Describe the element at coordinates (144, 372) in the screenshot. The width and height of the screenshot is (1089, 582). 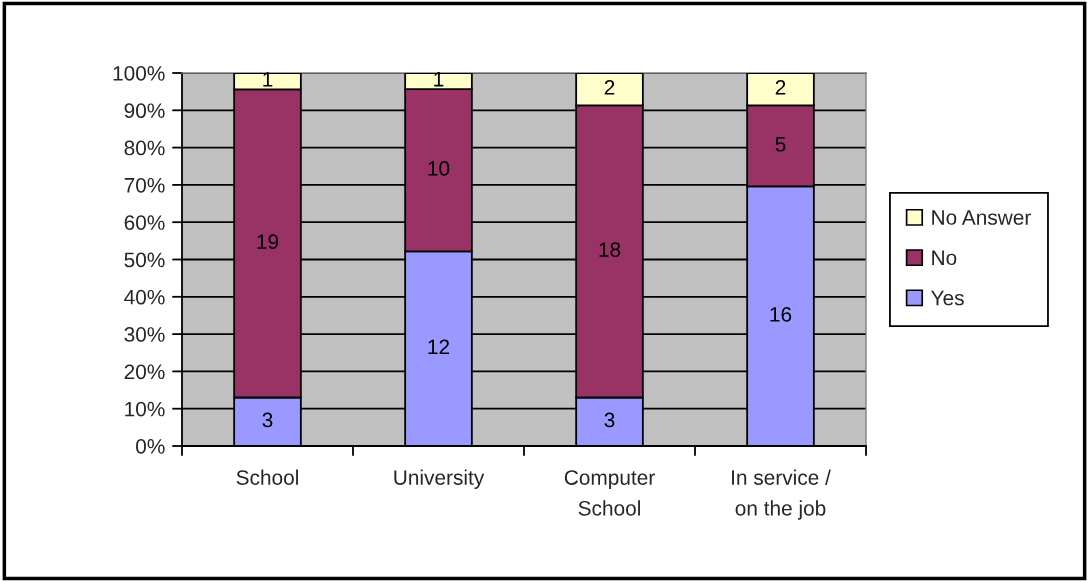
I see `y-tick-label: 20%` at that location.